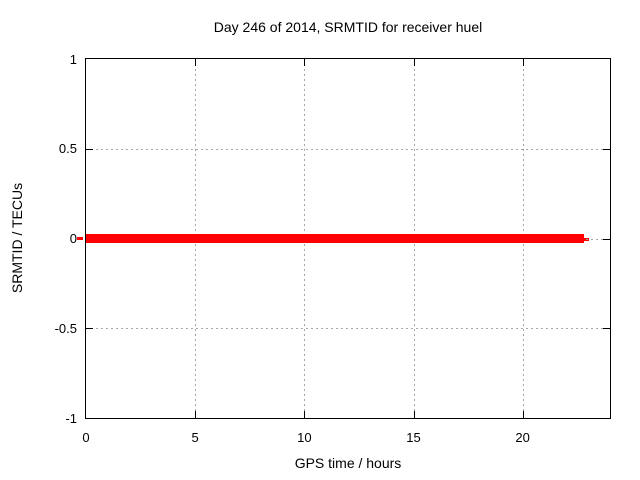 The image size is (640, 480). Describe the element at coordinates (304, 437) in the screenshot. I see `x-tick-label: 10` at that location.